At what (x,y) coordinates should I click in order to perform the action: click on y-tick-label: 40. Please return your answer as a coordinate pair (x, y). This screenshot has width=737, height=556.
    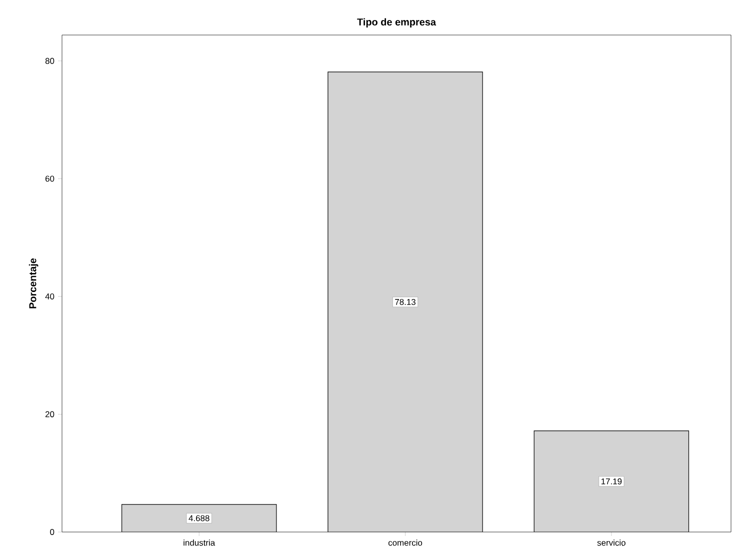
    Looking at the image, I should click on (49, 296).